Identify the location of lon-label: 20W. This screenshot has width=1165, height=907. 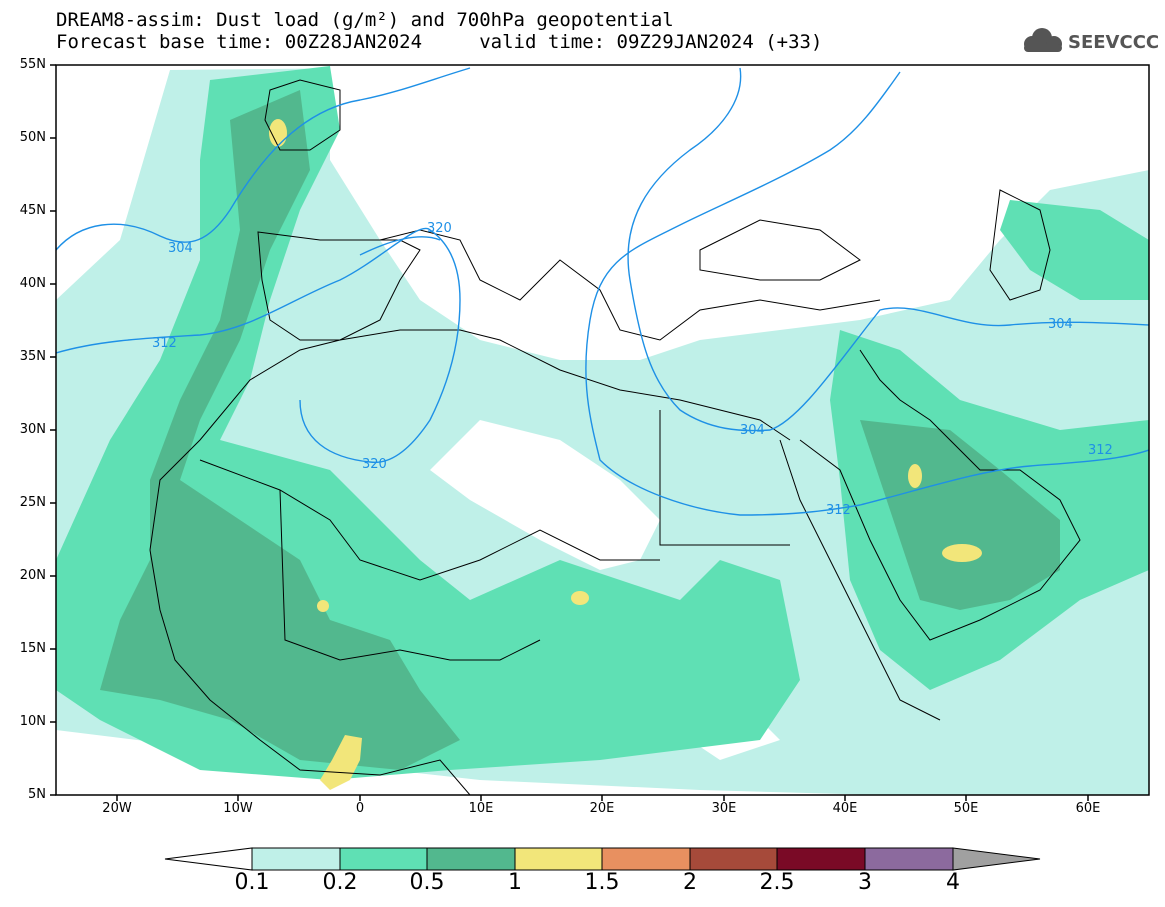
(117, 808).